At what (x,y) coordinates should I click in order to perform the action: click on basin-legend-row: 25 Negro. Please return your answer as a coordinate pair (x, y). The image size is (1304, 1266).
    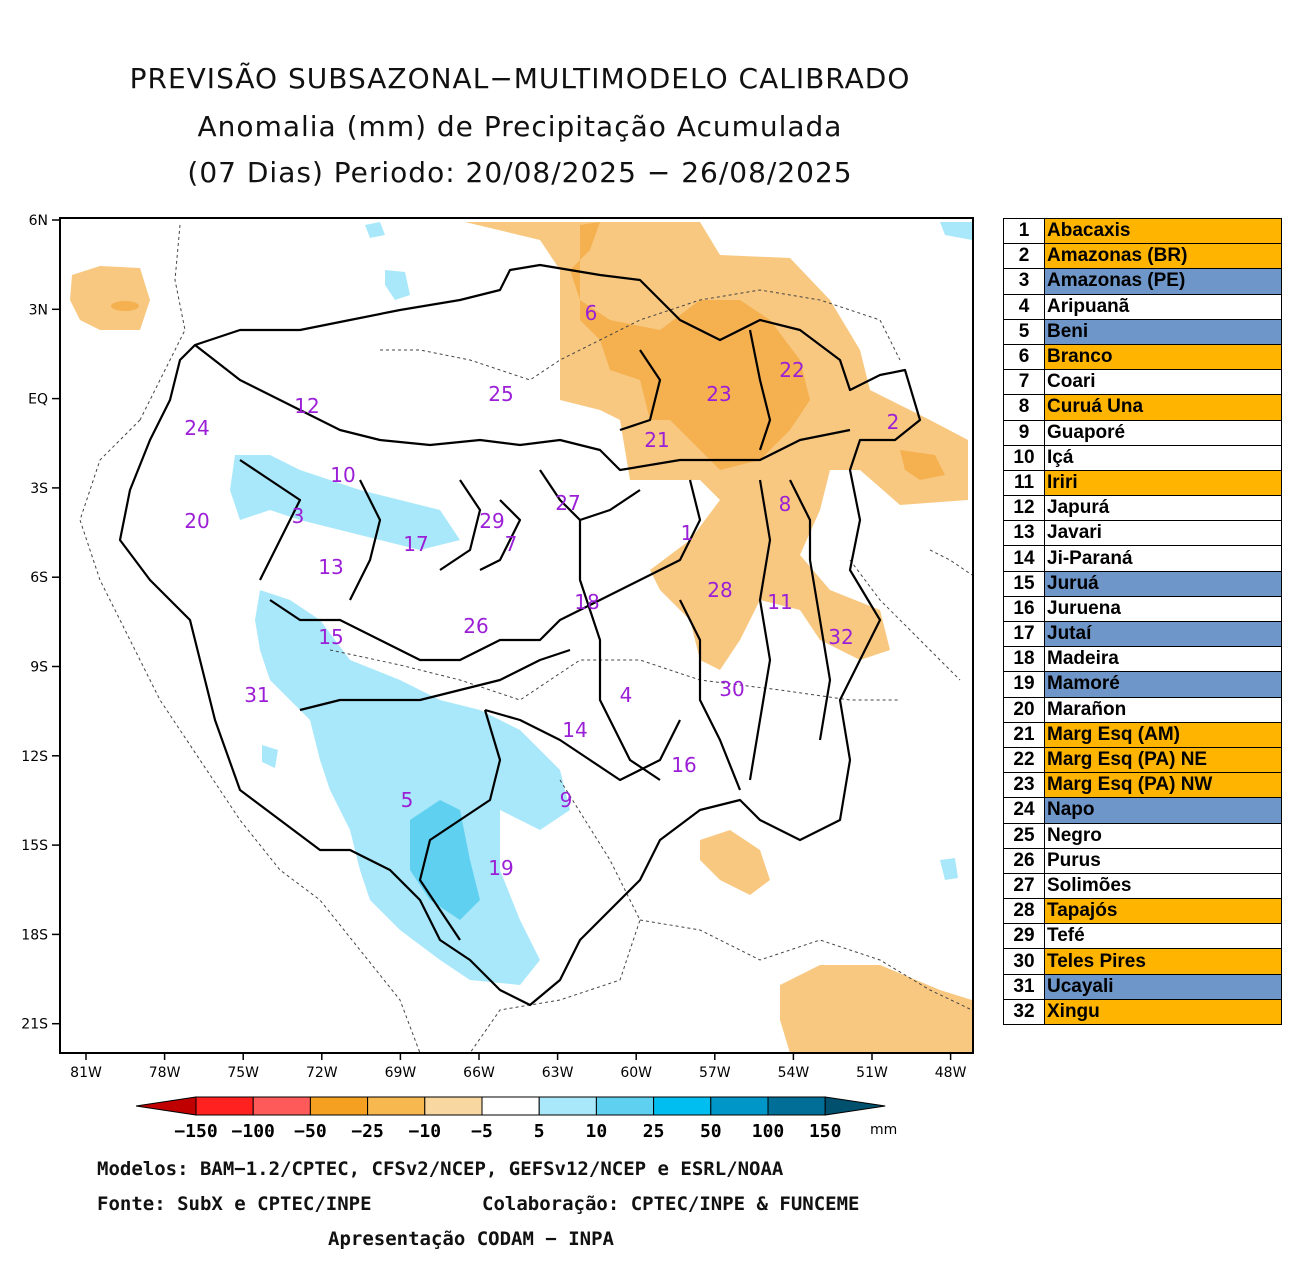
    Looking at the image, I should click on (1142, 835).